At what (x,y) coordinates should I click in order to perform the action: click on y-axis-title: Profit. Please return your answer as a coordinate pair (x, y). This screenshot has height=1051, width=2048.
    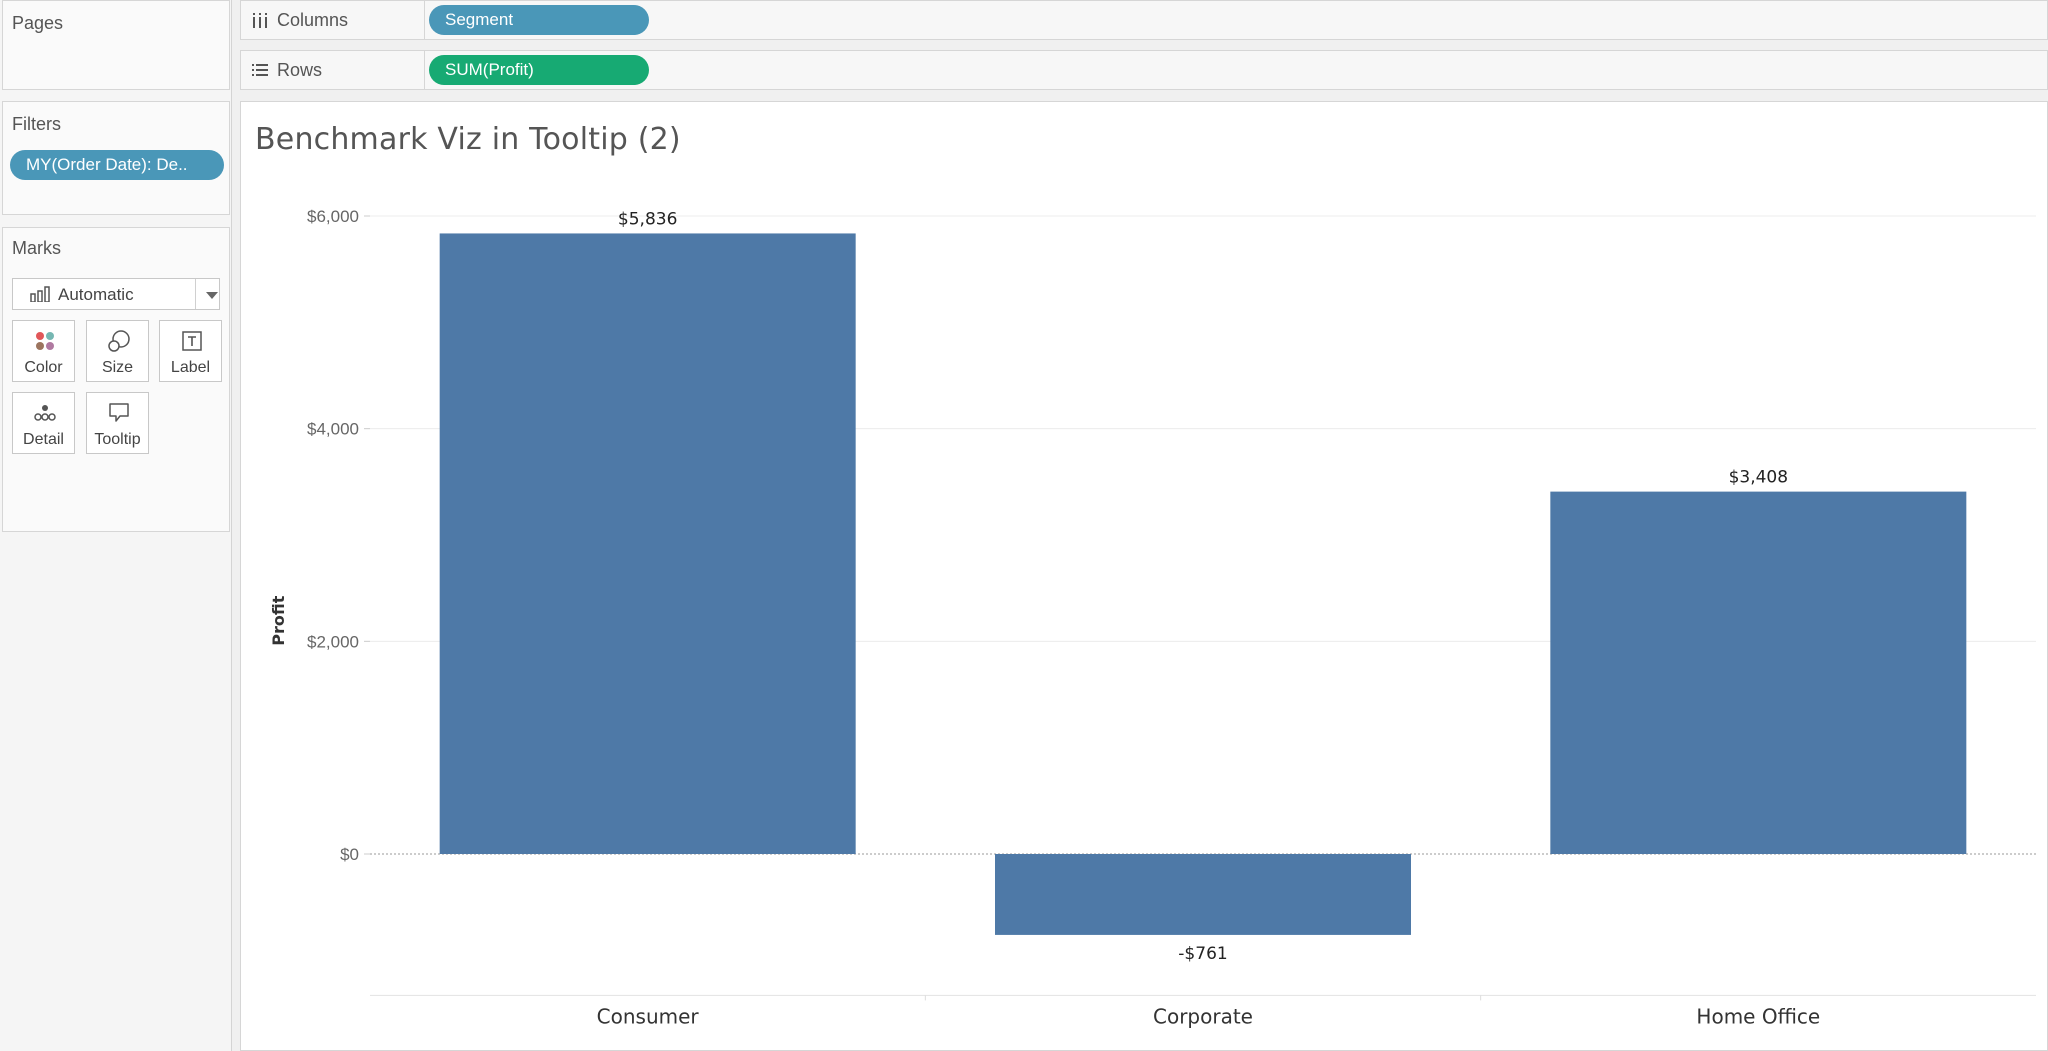
    Looking at the image, I should click on (278, 620).